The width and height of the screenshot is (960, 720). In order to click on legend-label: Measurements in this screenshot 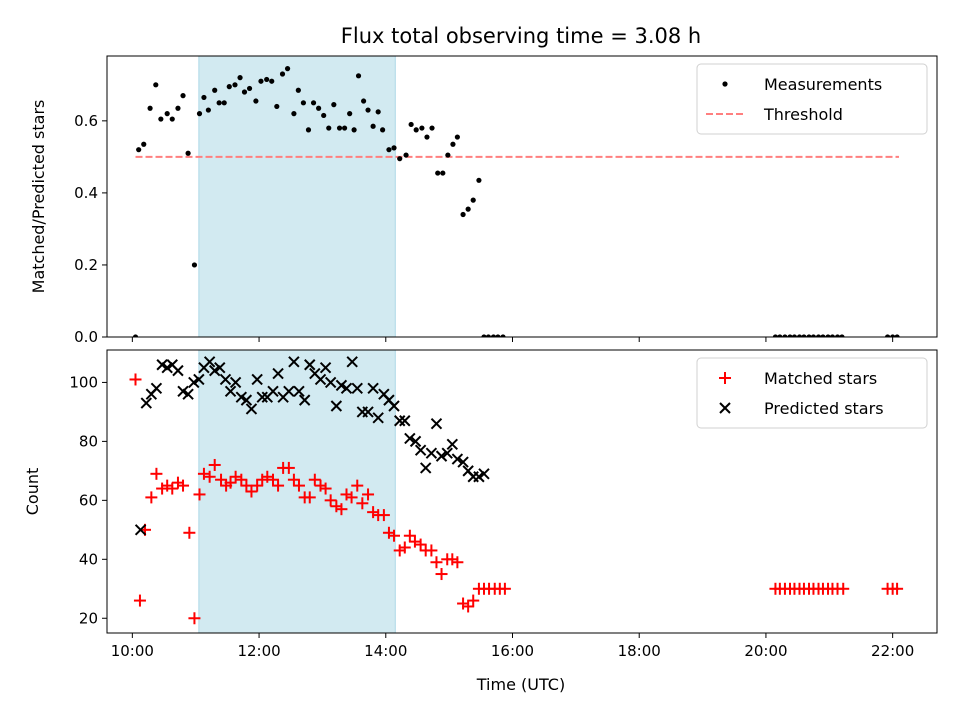, I will do `click(823, 84)`.